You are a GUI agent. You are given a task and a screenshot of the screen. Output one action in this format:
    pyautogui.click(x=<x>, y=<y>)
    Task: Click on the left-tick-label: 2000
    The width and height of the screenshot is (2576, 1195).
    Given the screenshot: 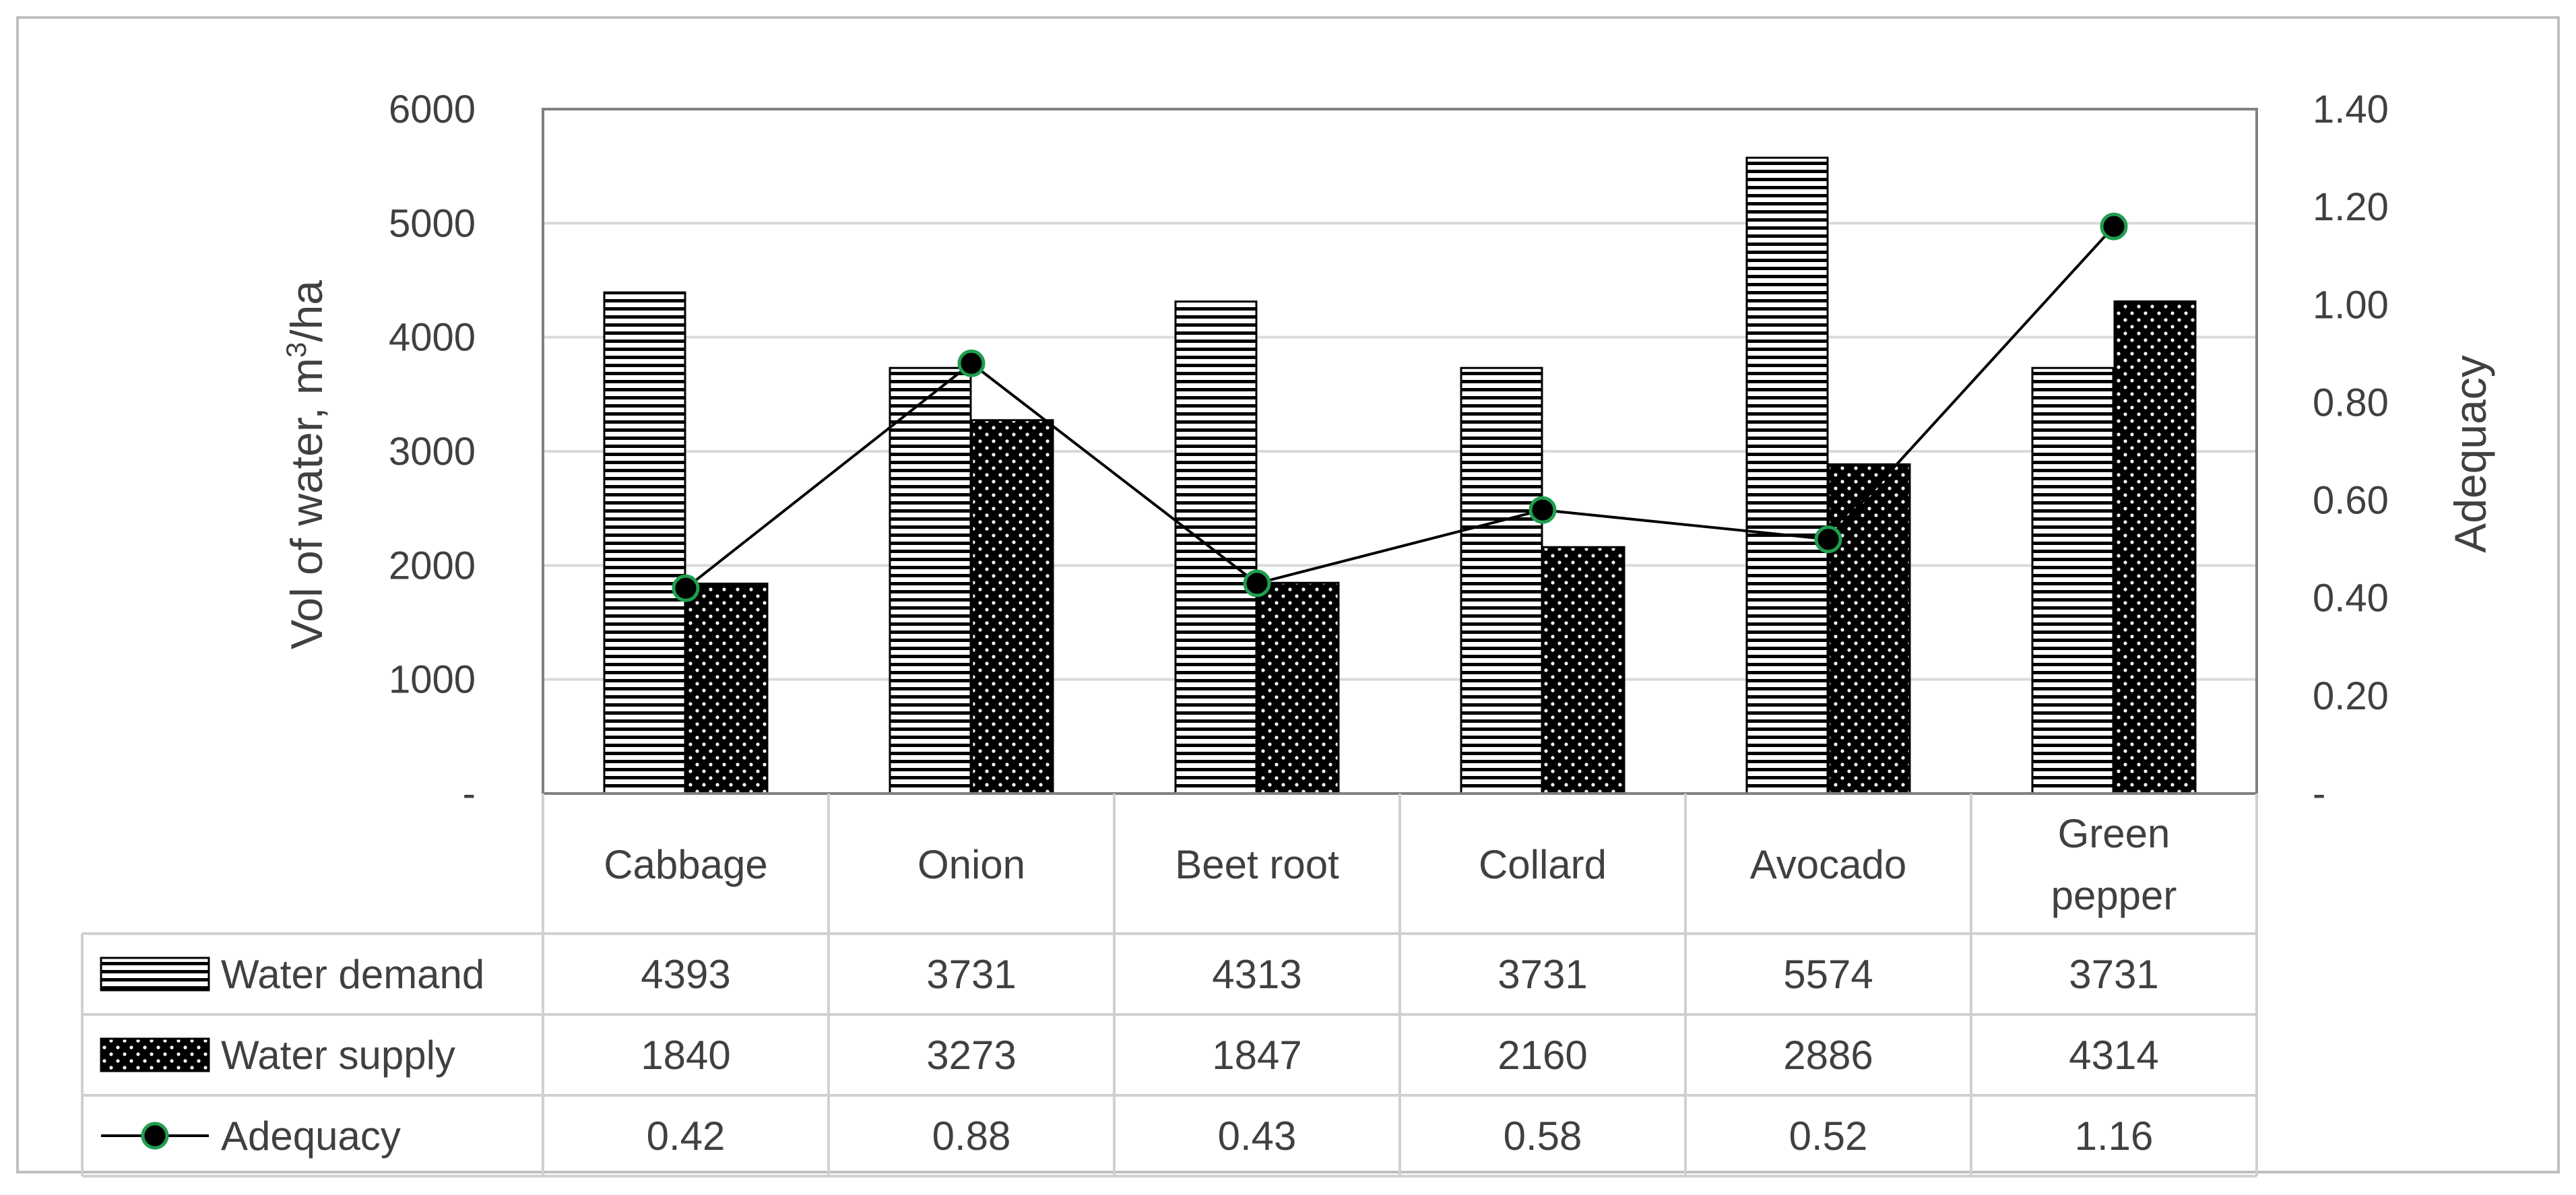 What is the action you would take?
    pyautogui.click(x=432, y=565)
    